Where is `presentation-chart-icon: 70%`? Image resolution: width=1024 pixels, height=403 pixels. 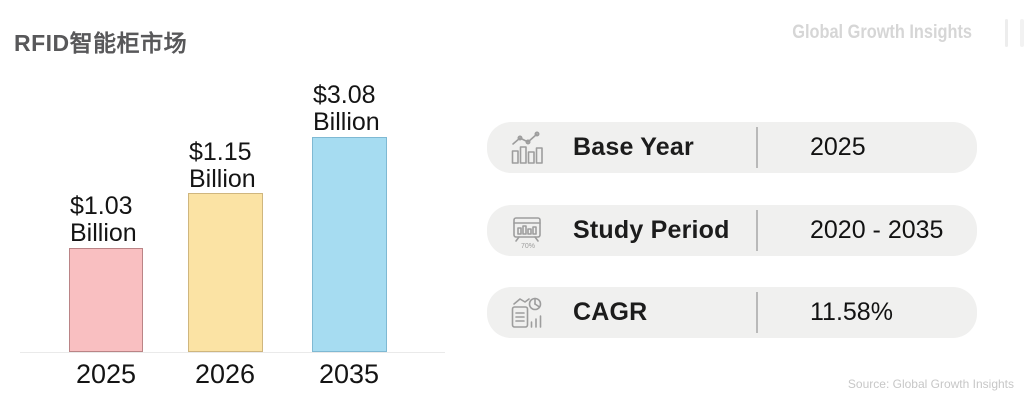
presentation-chart-icon: 70% is located at coordinates (527, 231).